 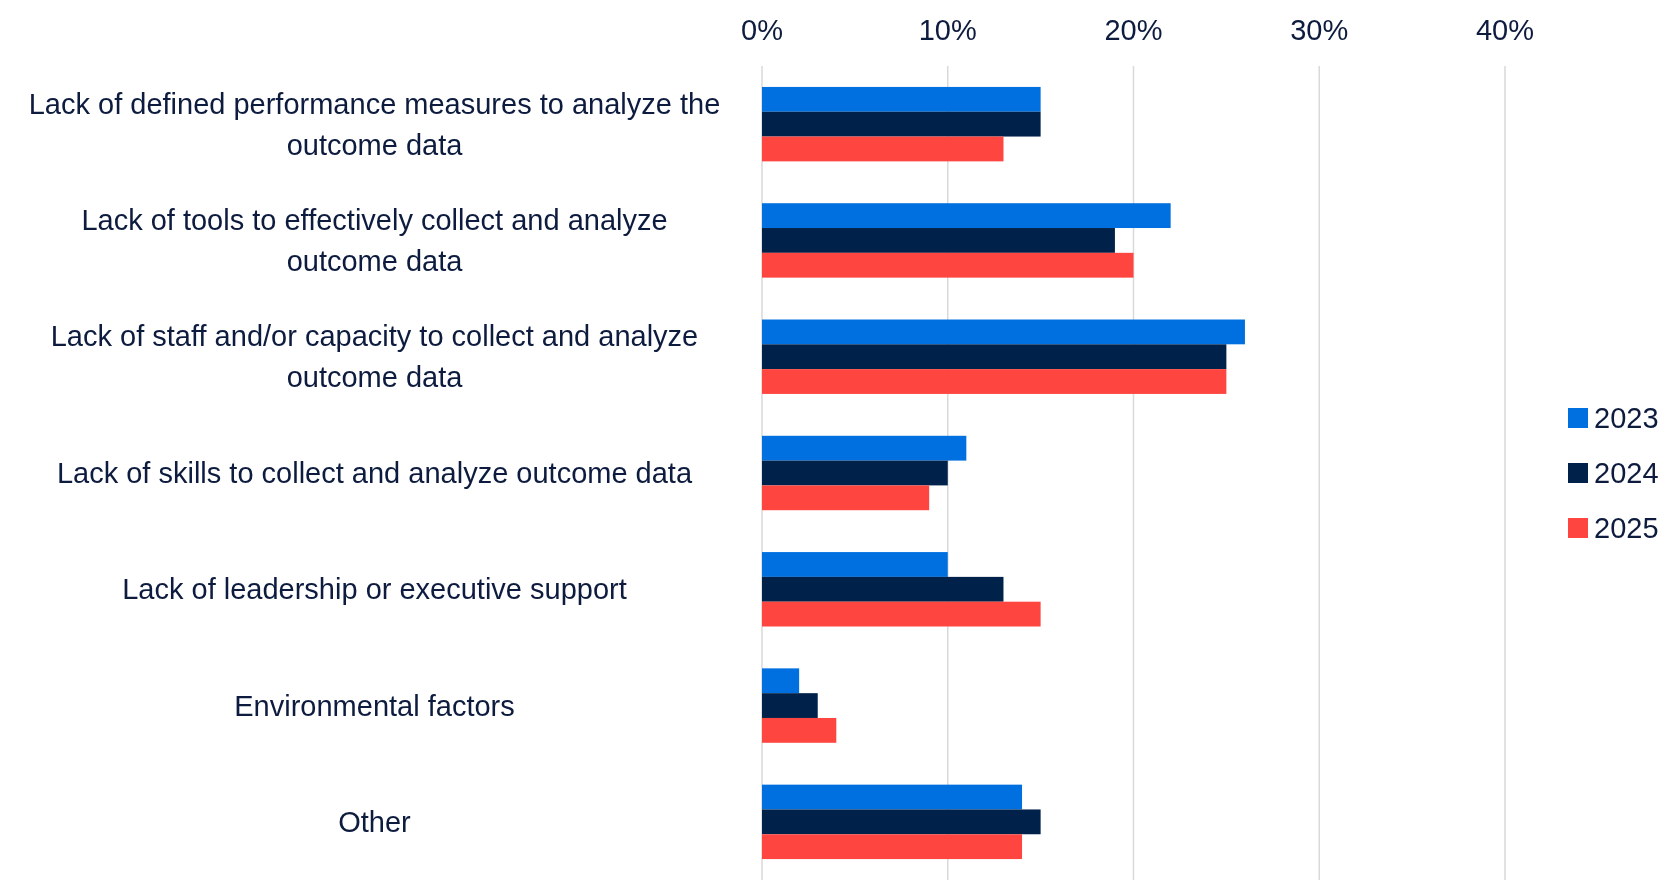 I want to click on y-tick-label: Lack of staff and/or capacity to collect and analyze outcome data, so click(x=374, y=357).